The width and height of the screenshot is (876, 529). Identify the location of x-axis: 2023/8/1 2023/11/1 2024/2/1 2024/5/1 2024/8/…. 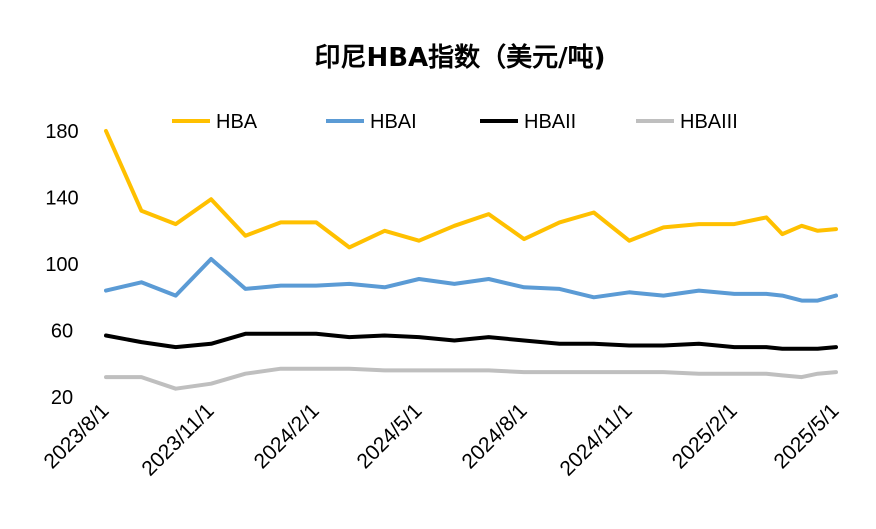
(441, 439).